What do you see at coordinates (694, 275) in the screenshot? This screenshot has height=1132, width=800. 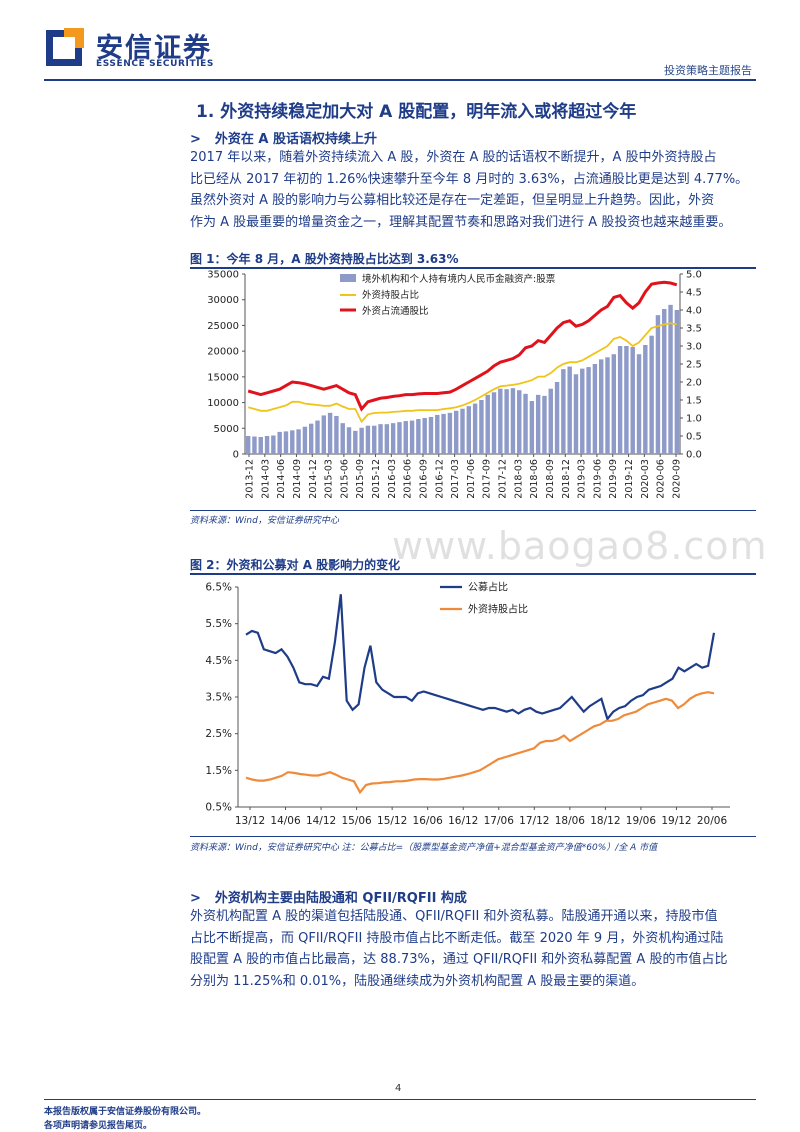 I see `y-right-tick-label: 5.0` at bounding box center [694, 275].